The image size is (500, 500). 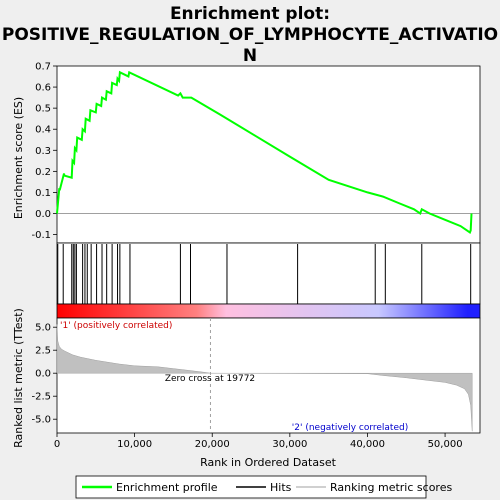 What do you see at coordinates (43, 172) in the screenshot?
I see `es-y-tick-label: 0.2` at bounding box center [43, 172].